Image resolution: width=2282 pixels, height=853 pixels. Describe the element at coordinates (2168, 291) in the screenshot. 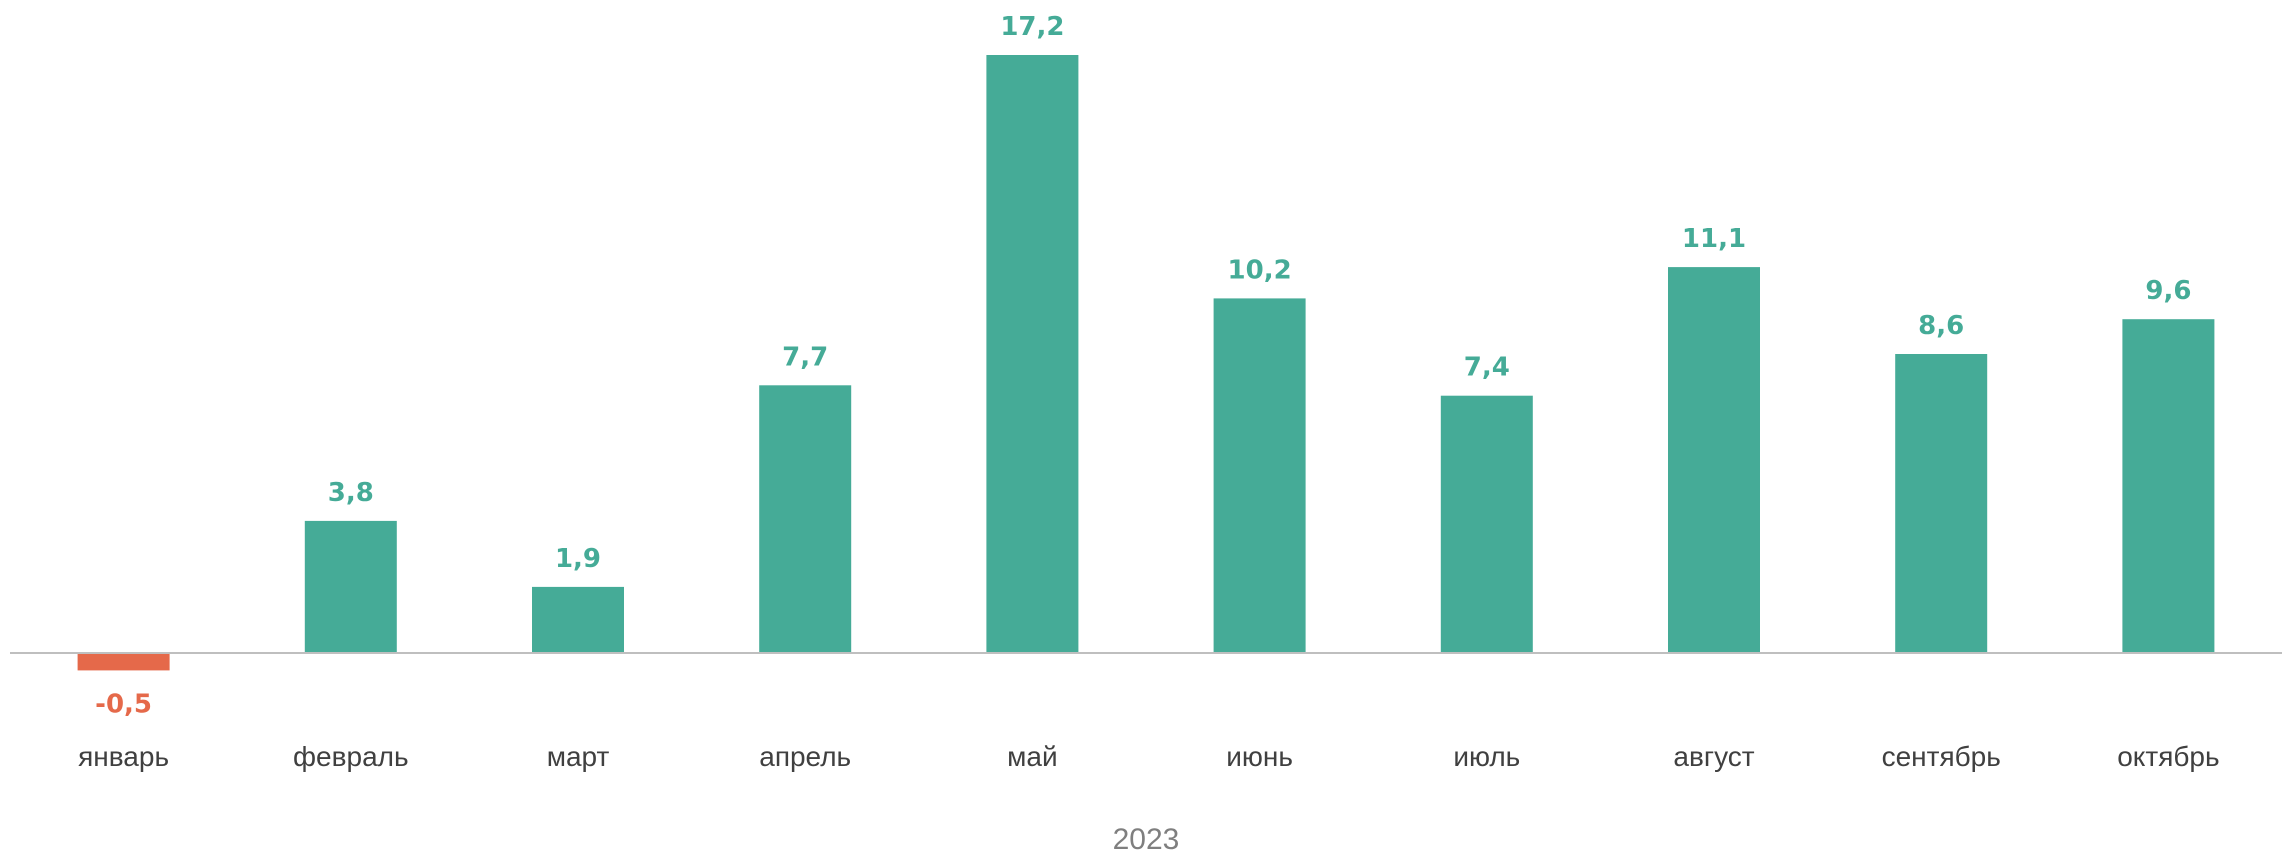

I see `value-label-октябрь: 9,6` at that location.